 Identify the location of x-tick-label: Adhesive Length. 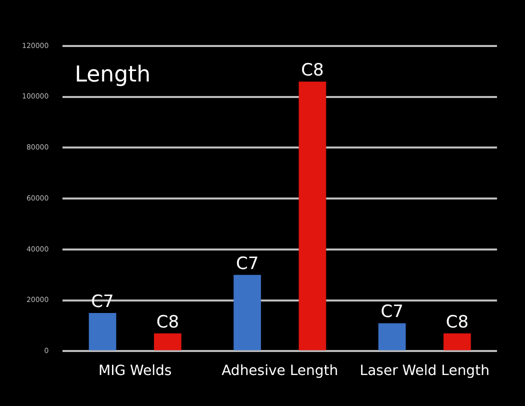
(280, 371).